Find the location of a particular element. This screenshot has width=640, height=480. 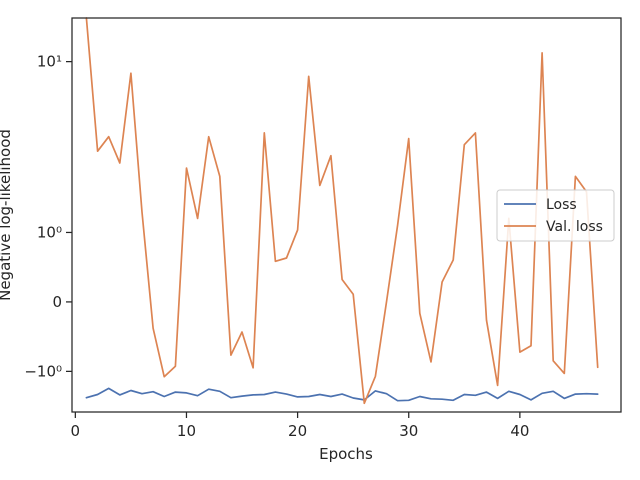

y-axis-label: Negative log-likelihood is located at coordinates (7, 215).